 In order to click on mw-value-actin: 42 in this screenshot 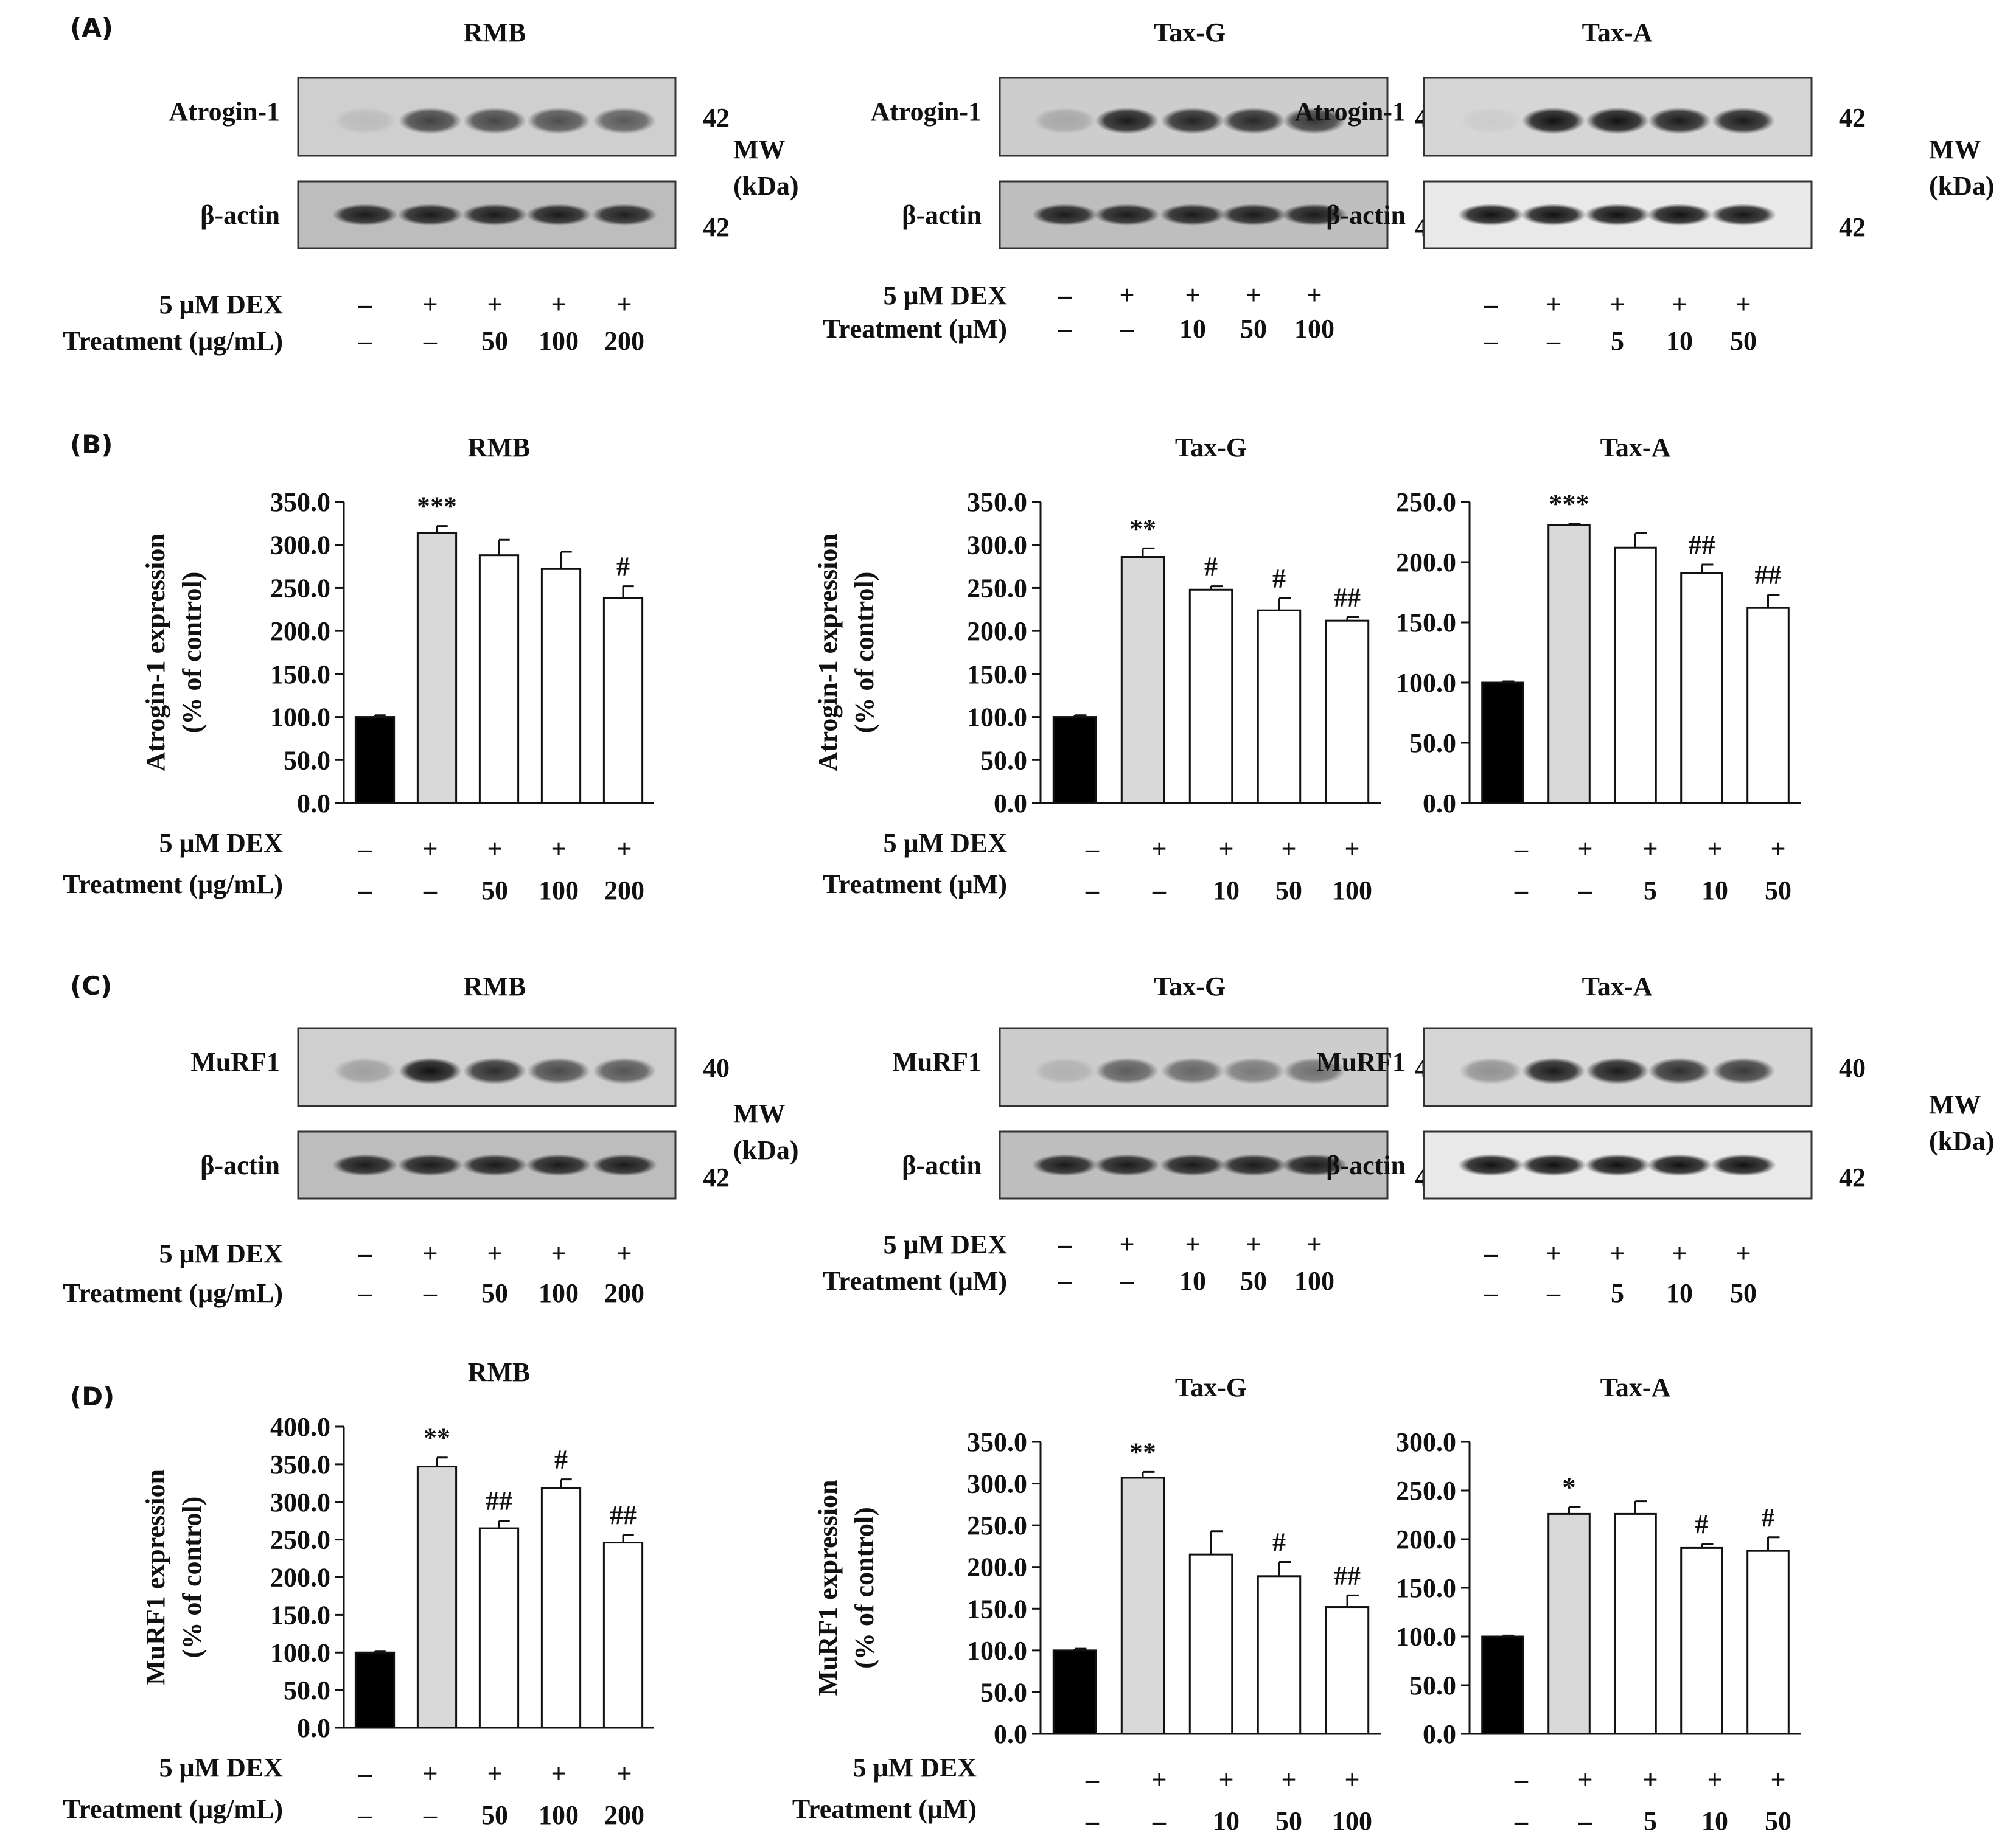, I will do `click(1853, 1177)`.